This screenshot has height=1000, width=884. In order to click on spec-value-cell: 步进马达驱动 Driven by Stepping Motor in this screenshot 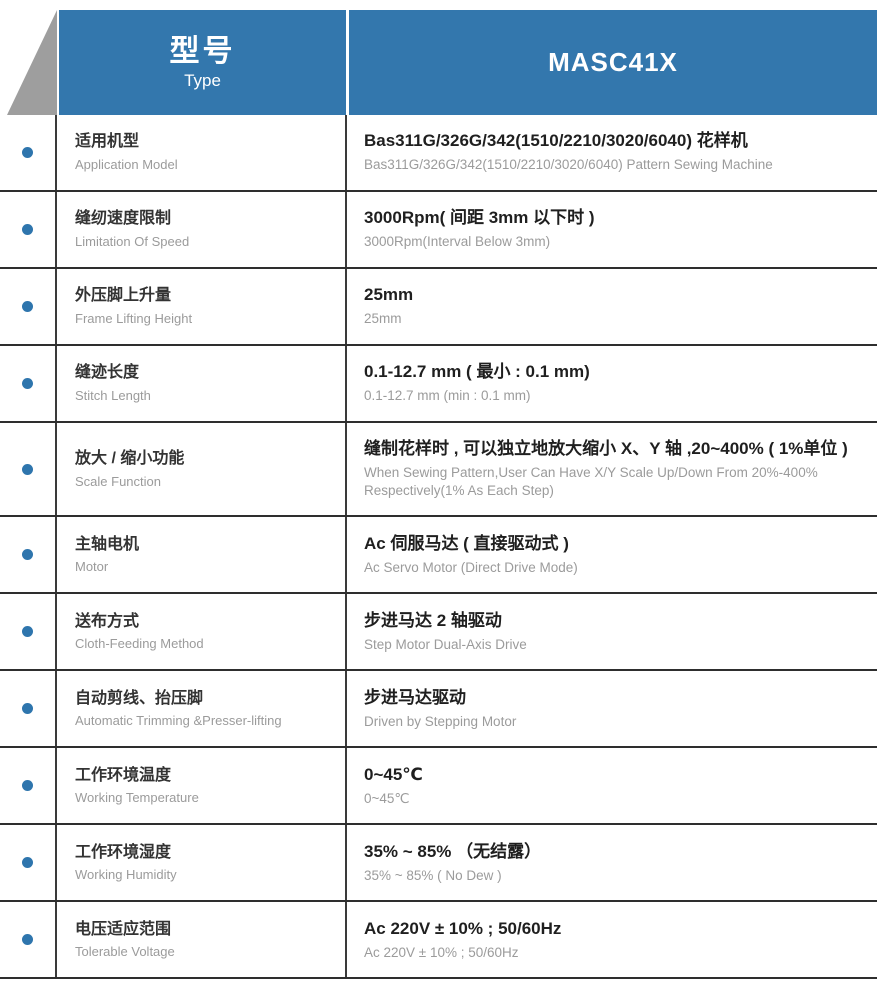, I will do `click(612, 708)`.